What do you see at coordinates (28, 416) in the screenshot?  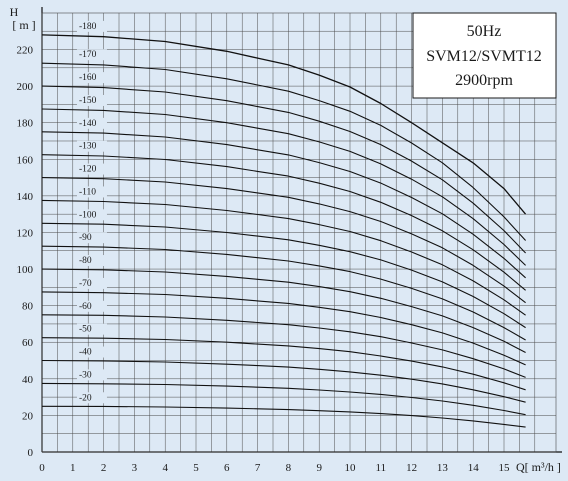 I see `y-tick-label: 20` at bounding box center [28, 416].